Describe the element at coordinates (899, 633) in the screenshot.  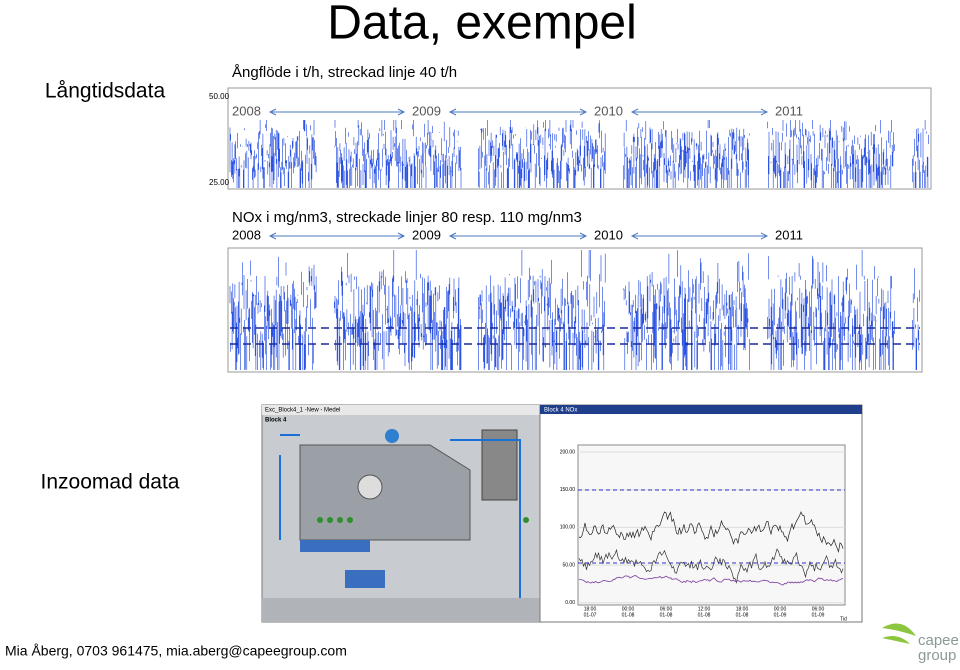
I see `logo-mark` at that location.